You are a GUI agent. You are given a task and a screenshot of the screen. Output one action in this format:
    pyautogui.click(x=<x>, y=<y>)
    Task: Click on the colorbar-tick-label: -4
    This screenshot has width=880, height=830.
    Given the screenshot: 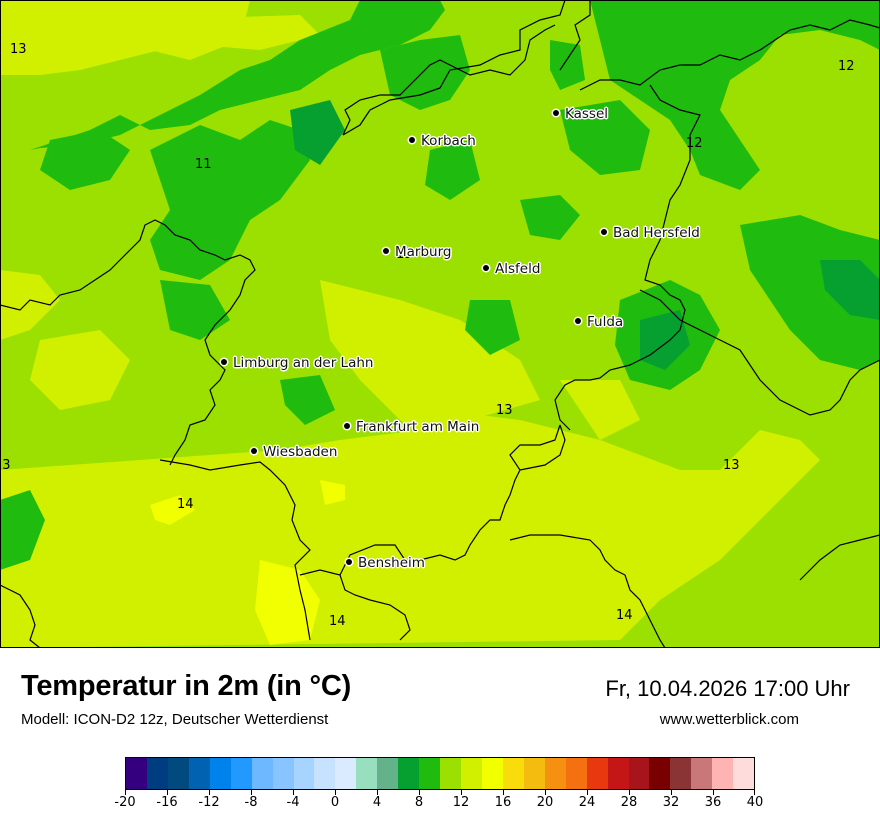 What is the action you would take?
    pyautogui.click(x=293, y=802)
    